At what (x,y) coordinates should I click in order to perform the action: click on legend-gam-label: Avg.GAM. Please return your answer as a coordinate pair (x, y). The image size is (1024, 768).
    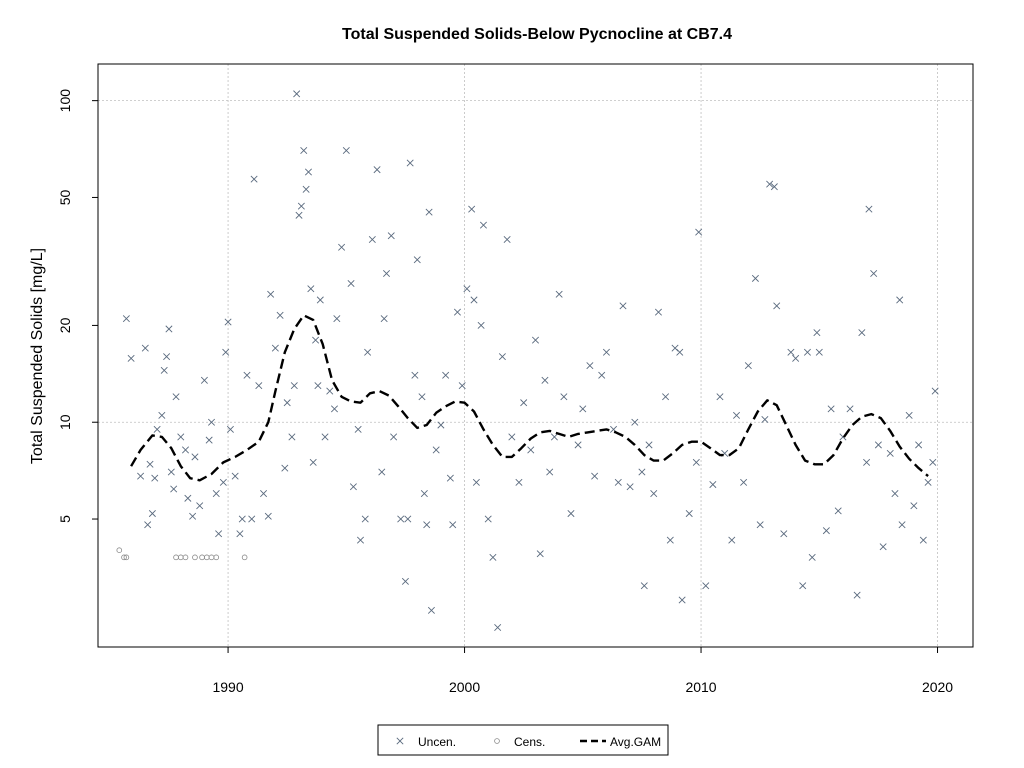
    Looking at the image, I should click on (635, 742).